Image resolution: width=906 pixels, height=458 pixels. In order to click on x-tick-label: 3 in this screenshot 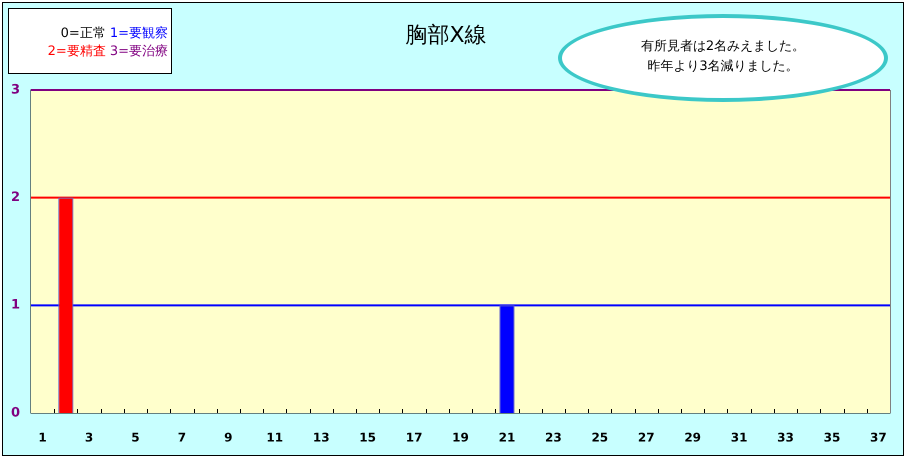, I will do `click(89, 437)`.